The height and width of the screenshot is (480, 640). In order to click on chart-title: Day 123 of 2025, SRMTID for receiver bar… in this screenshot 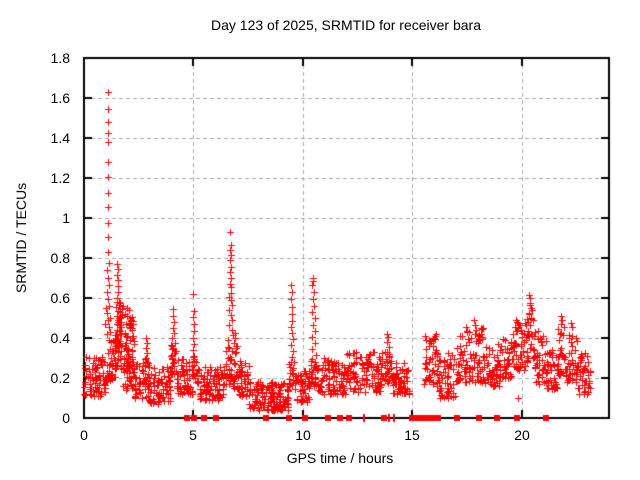, I will do `click(346, 25)`.